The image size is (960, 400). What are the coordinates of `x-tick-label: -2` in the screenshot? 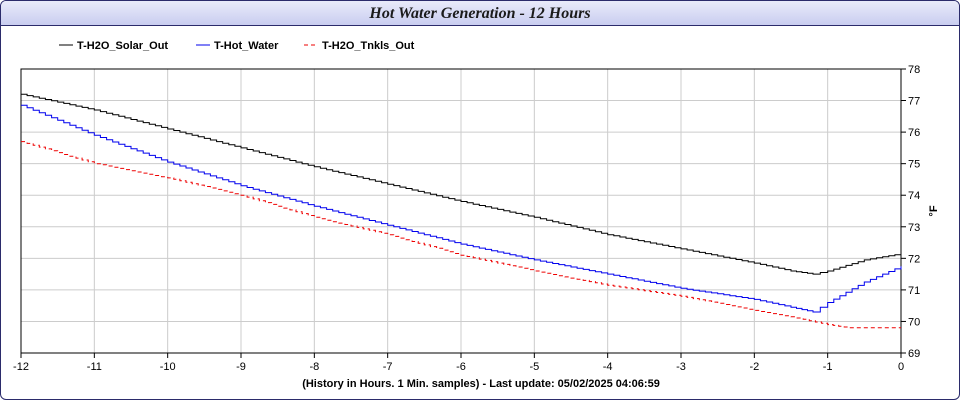 It's located at (754, 367).